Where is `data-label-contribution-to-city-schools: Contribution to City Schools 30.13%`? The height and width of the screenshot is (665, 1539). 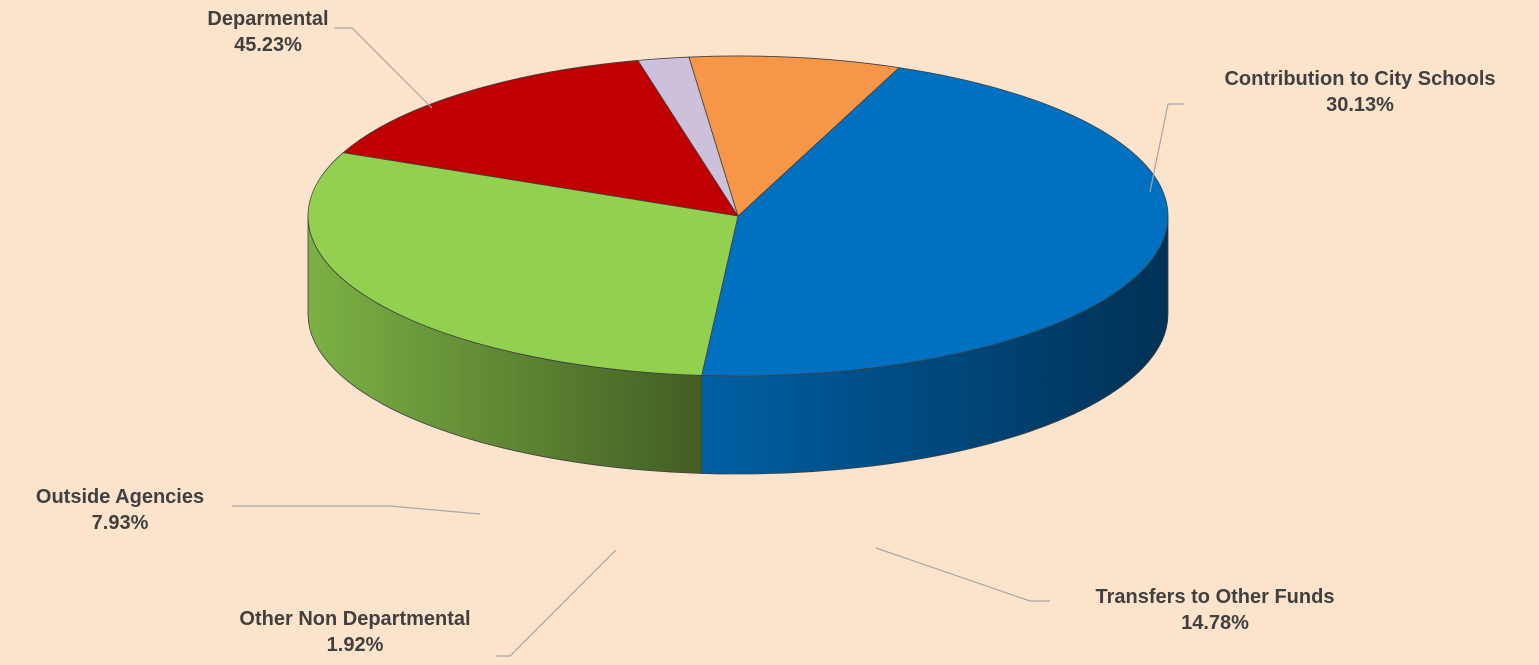 data-label-contribution-to-city-schools: Contribution to City Schools 30.13% is located at coordinates (1360, 92).